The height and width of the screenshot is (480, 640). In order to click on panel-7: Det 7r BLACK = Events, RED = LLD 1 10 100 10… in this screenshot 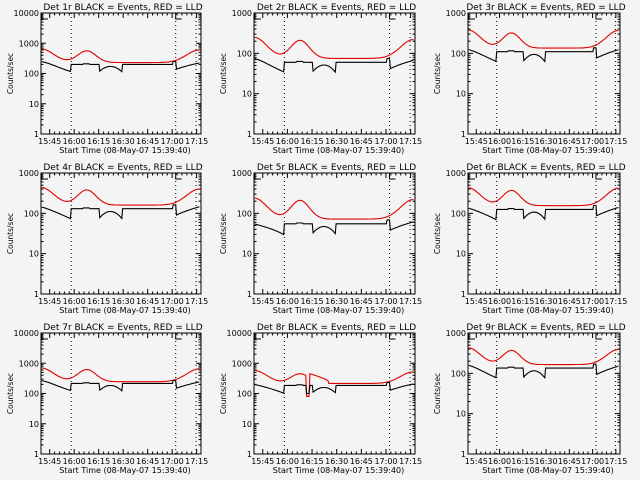, I will do `click(107, 399)`.